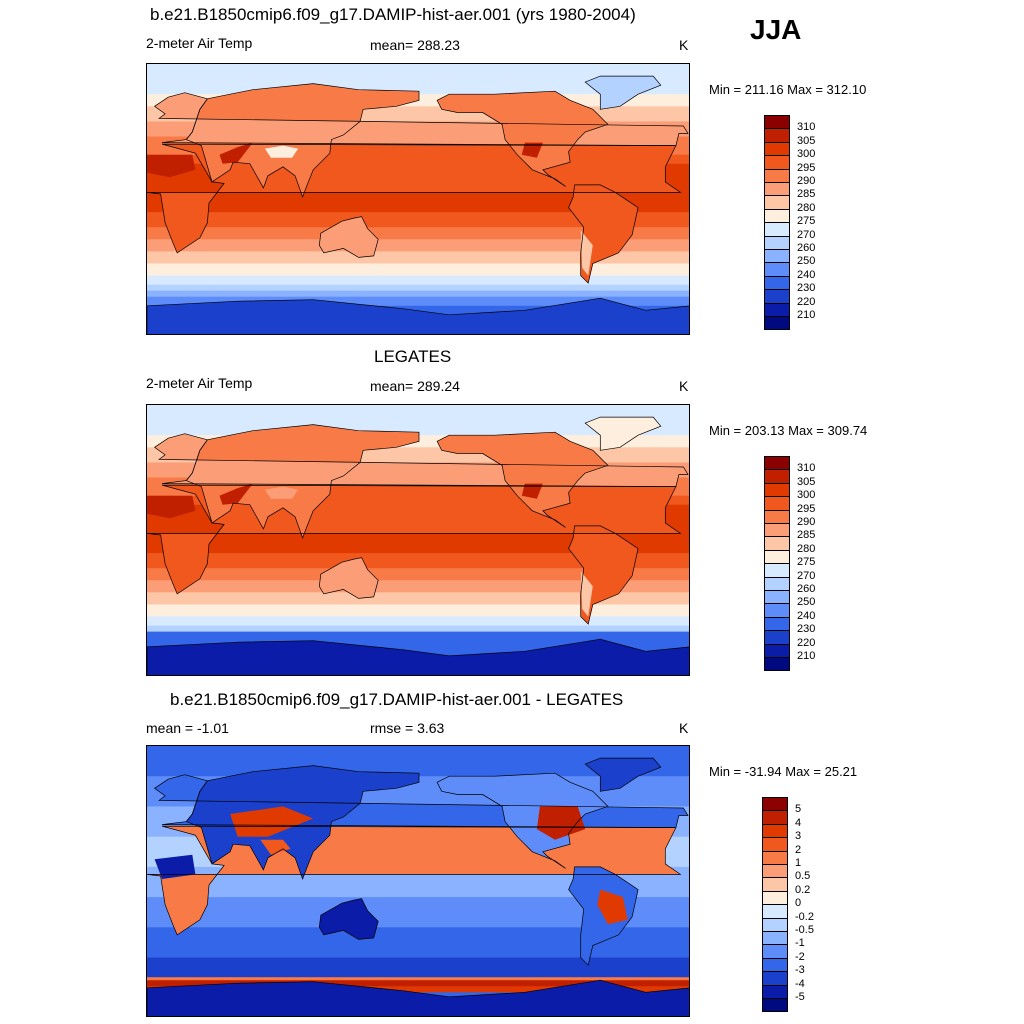 The height and width of the screenshot is (1024, 1024). I want to click on panel-2-title: LEGATES, so click(413, 356).